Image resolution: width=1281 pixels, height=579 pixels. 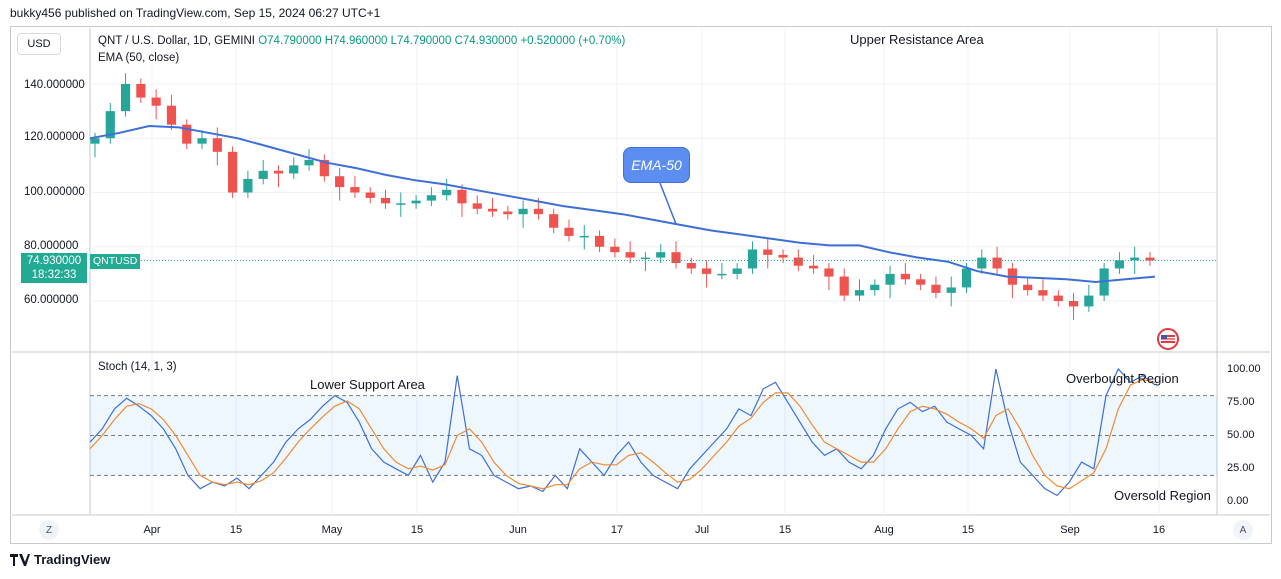 What do you see at coordinates (72, 559) in the screenshot?
I see `footer-brand-text: TradingView` at bounding box center [72, 559].